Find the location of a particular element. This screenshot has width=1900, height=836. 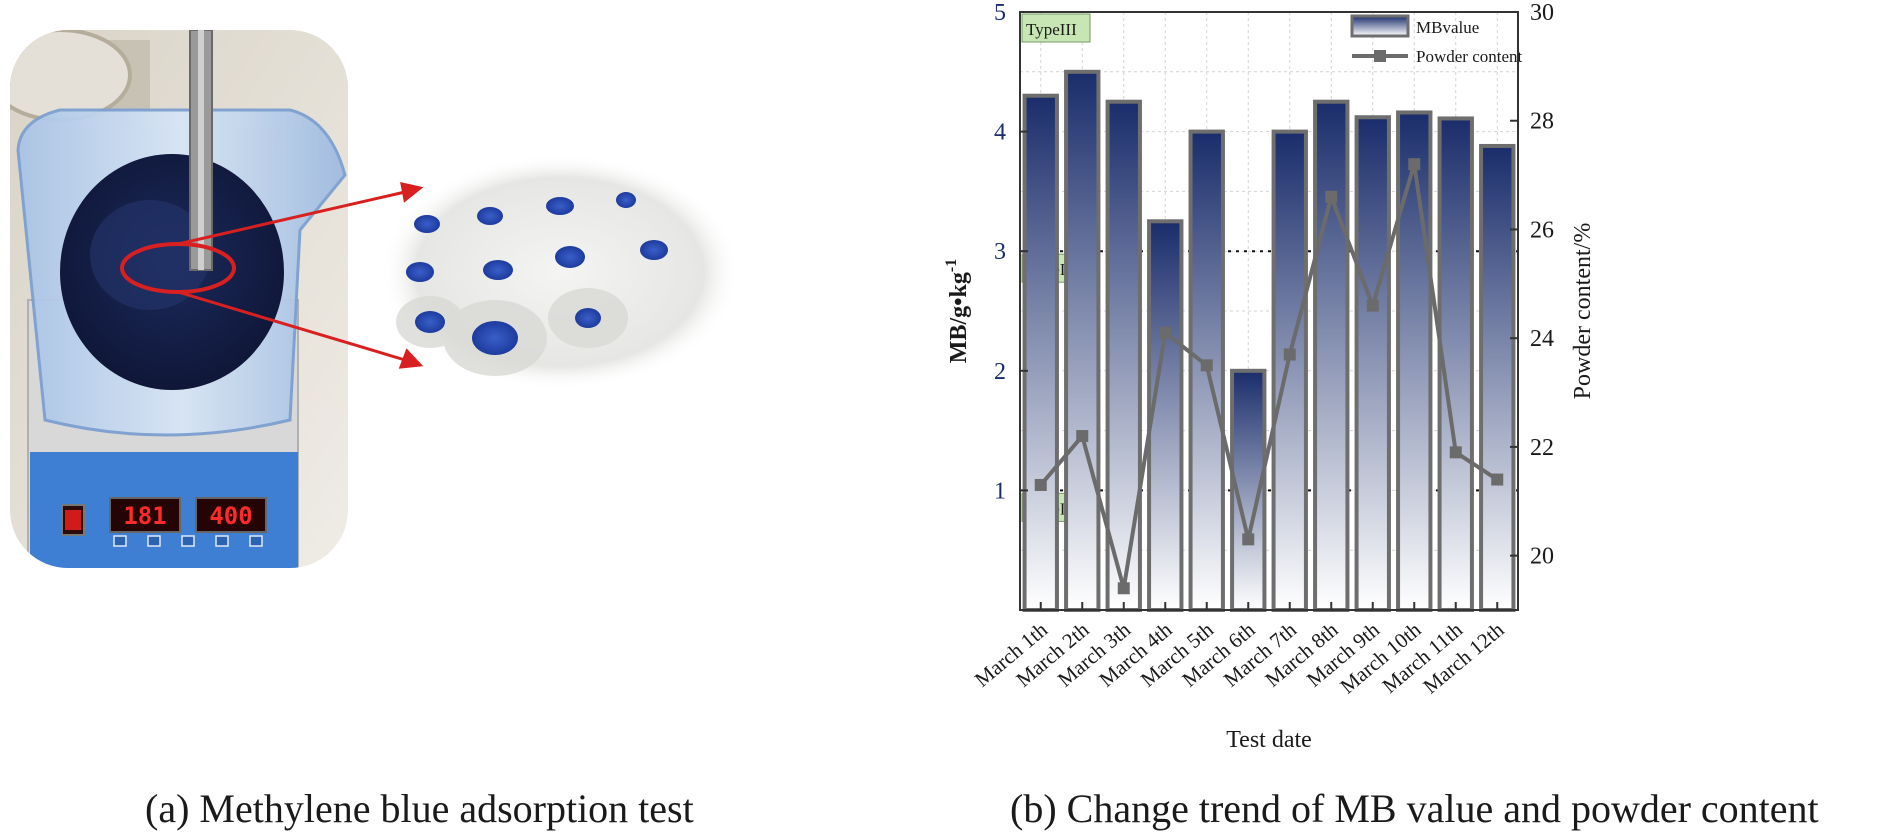

caption-a: (a) Methylene blue adsorption test is located at coordinates (419, 808).